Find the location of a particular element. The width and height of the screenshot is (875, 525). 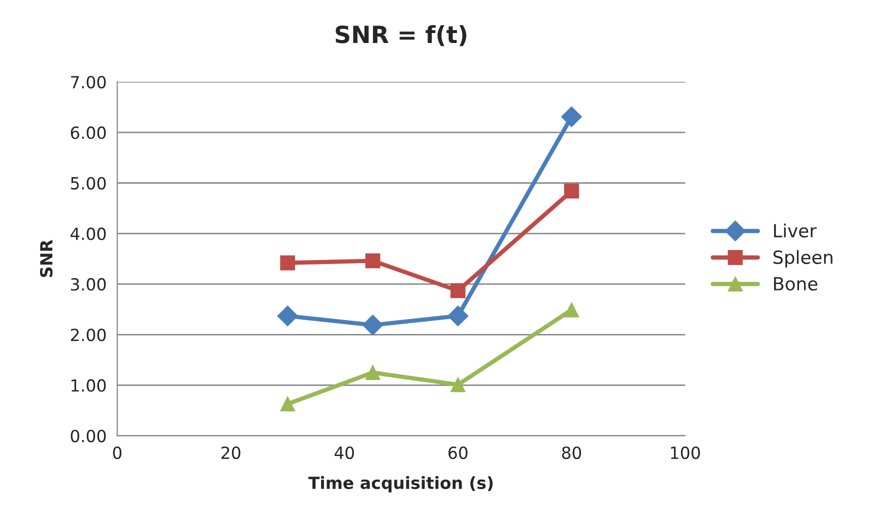

x-tick-label: 60 is located at coordinates (458, 453).